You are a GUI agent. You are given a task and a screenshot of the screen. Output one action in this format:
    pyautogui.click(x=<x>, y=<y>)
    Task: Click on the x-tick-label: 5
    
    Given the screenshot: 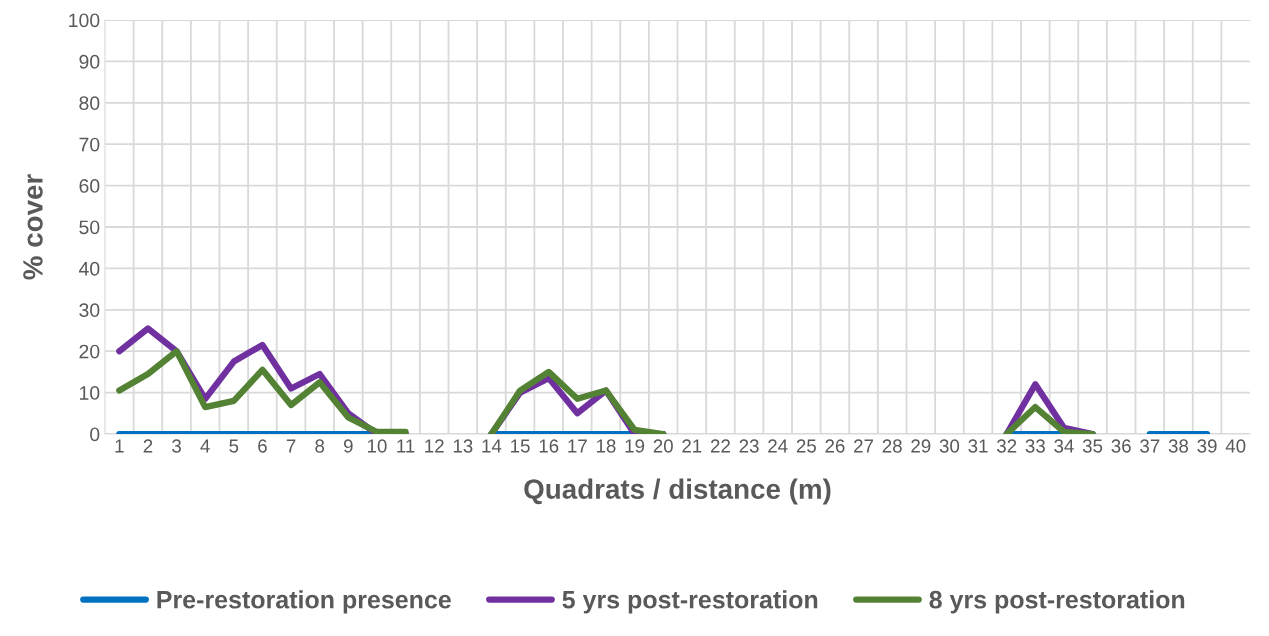 What is the action you would take?
    pyautogui.click(x=234, y=446)
    